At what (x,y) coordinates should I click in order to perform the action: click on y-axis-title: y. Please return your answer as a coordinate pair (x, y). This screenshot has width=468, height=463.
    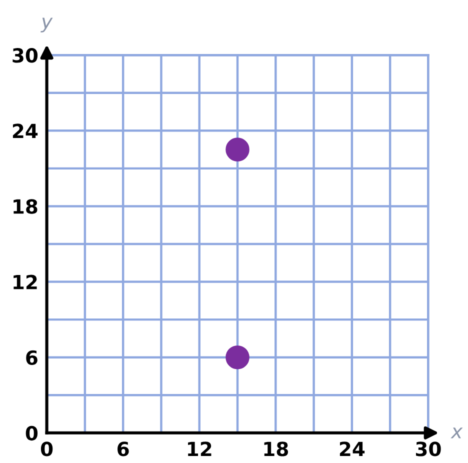
    Looking at the image, I should click on (46, 25).